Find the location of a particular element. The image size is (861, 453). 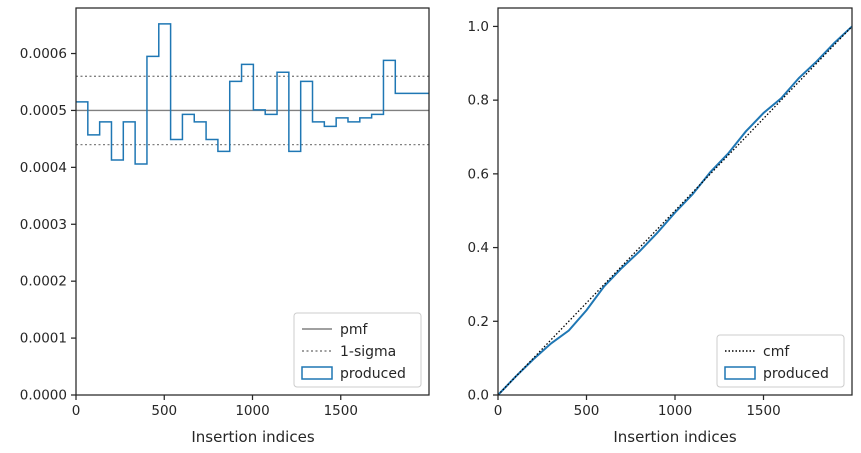

pmf-x-tick-label: 500 is located at coordinates (164, 411).